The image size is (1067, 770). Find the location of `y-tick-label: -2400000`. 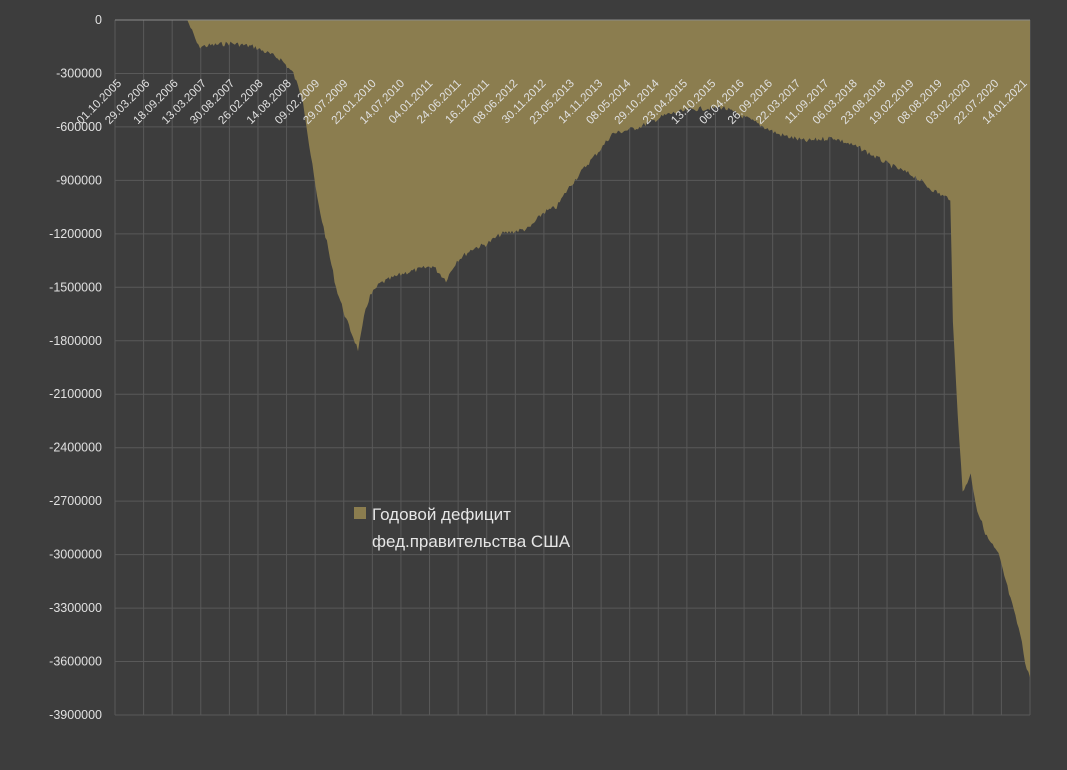

y-tick-label: -2400000 is located at coordinates (75, 448).